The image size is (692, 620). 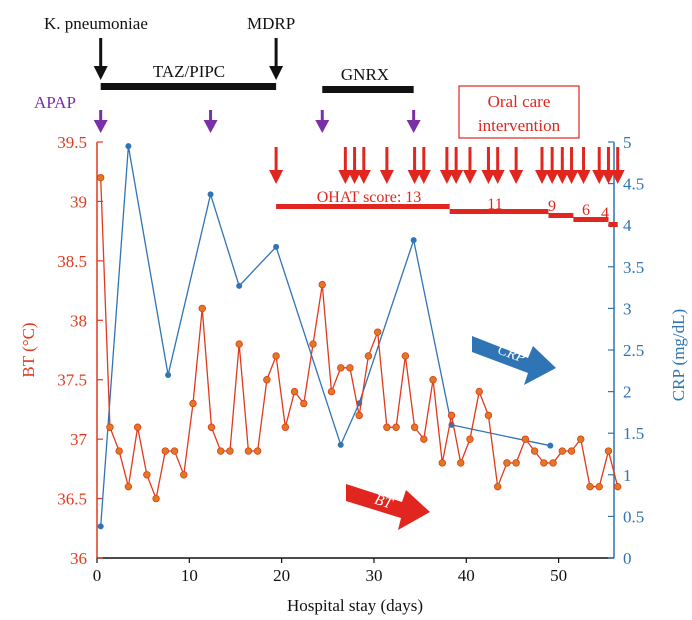 What do you see at coordinates (678, 355) in the screenshot?
I see `right-y-axis-title: CRP (mg/dL)` at bounding box center [678, 355].